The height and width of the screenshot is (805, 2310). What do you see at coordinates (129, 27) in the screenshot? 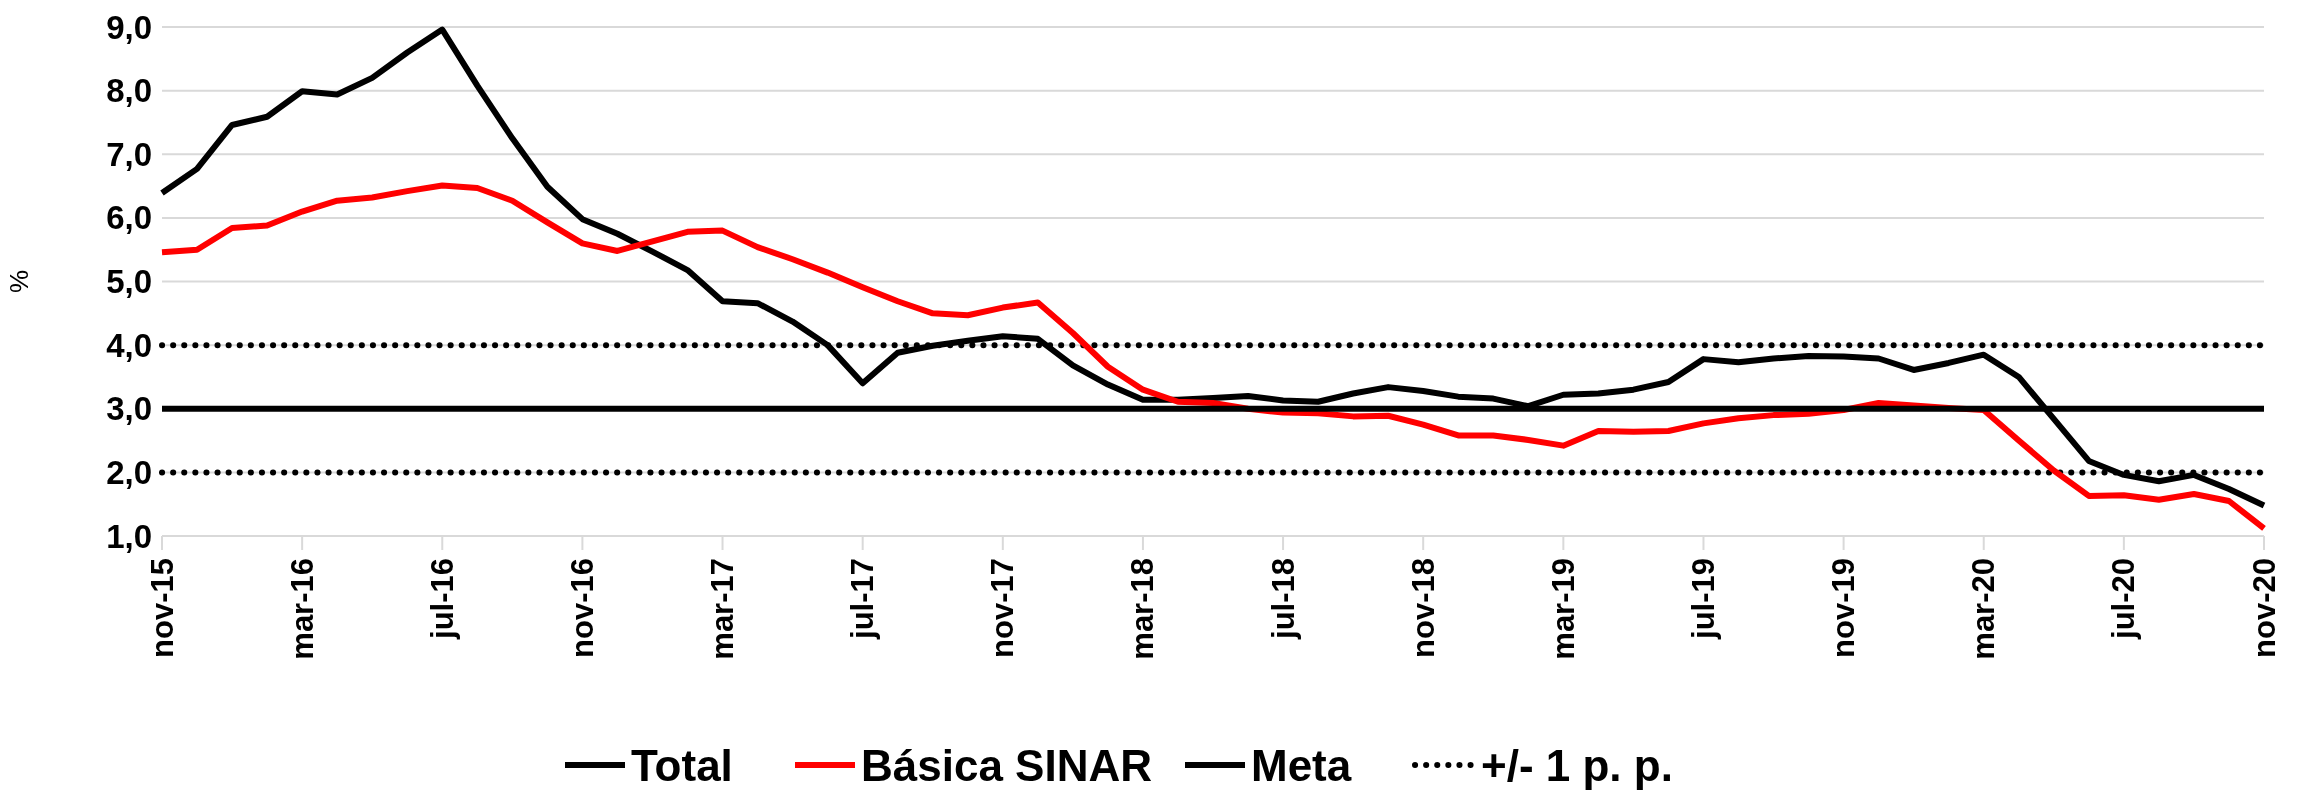
I see `y-tick-label: 9,0` at bounding box center [129, 27].